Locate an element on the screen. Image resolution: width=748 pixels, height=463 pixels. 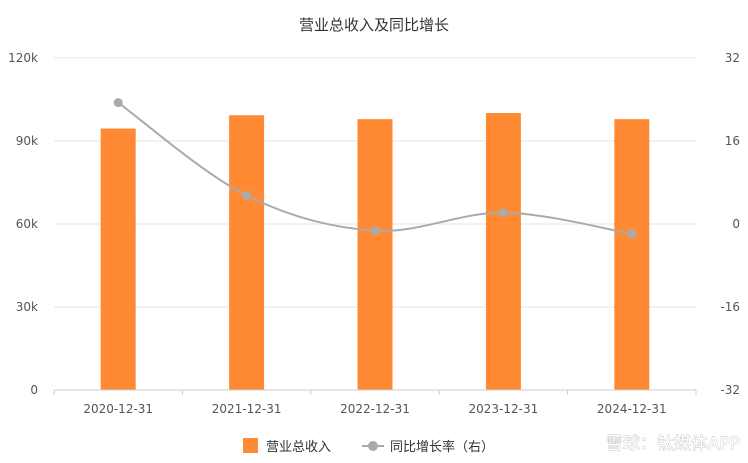
y-left-tick-label: 90k is located at coordinates (27, 141).